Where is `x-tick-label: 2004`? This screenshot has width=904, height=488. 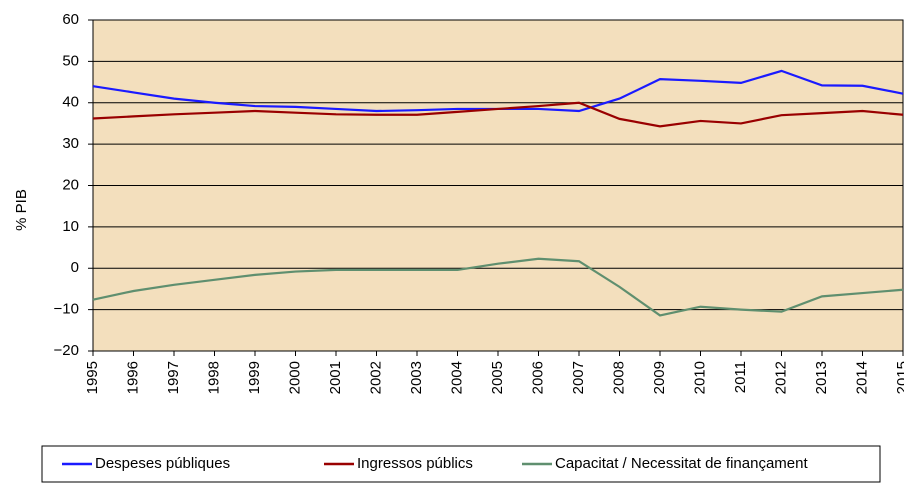
x-tick-label: 2004 is located at coordinates (456, 377).